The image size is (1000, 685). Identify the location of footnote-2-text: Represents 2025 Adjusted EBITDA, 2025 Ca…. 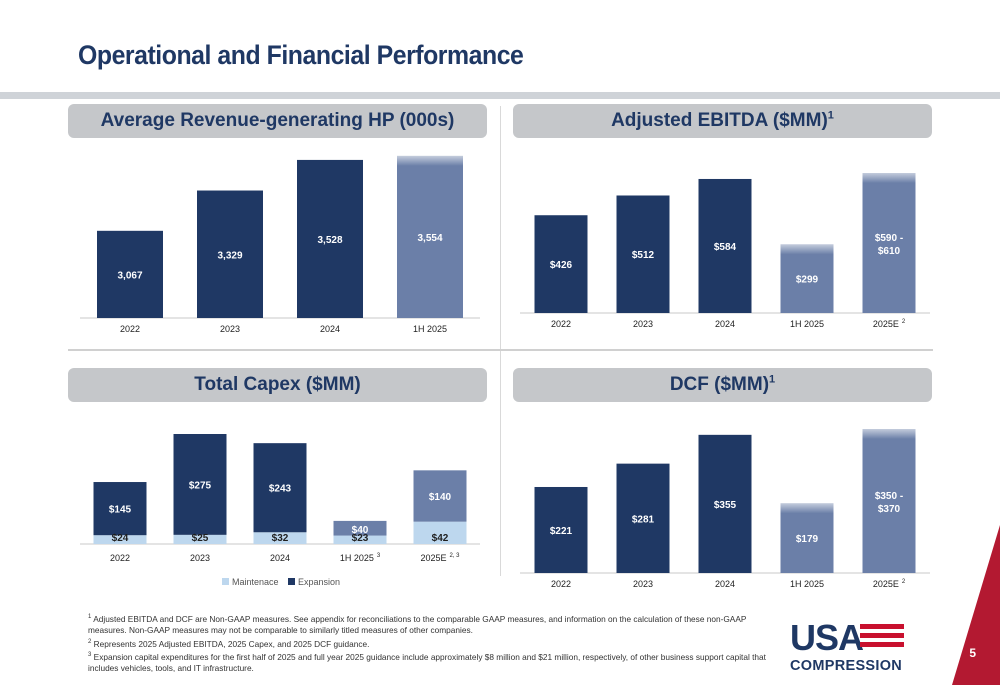
(231, 643).